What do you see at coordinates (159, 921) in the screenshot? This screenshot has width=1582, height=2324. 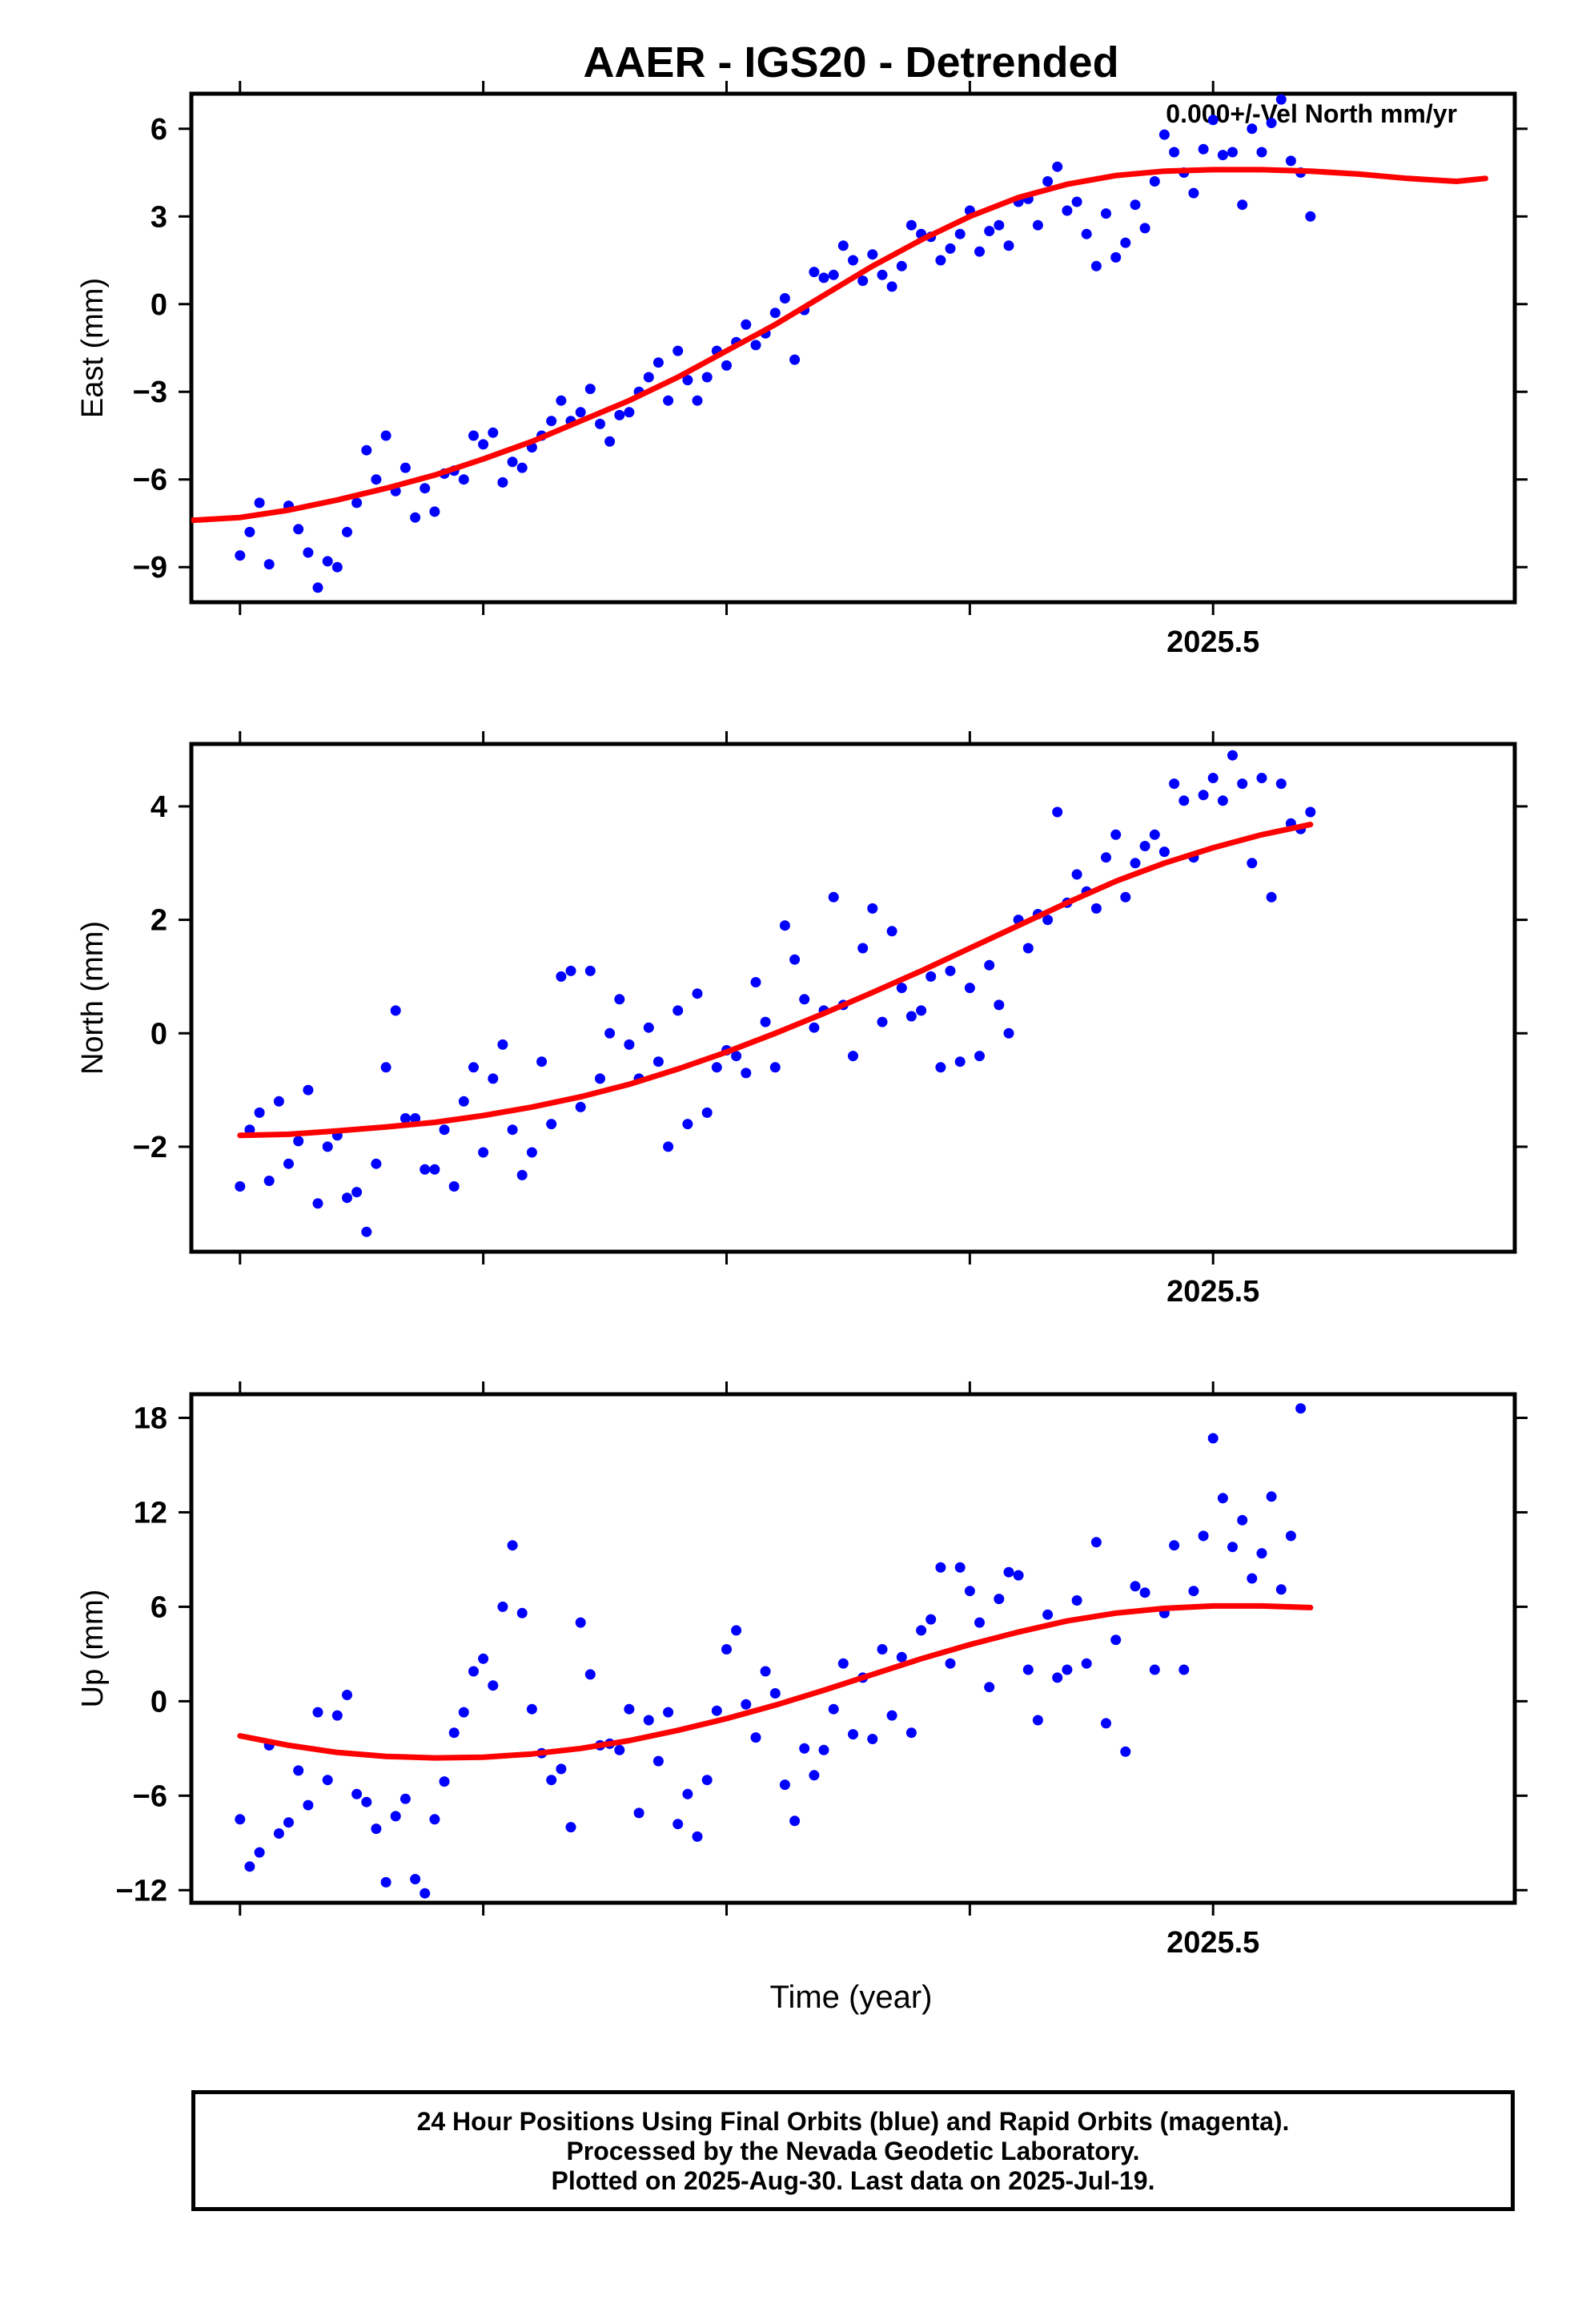 I see `y-tick-label: 2` at bounding box center [159, 921].